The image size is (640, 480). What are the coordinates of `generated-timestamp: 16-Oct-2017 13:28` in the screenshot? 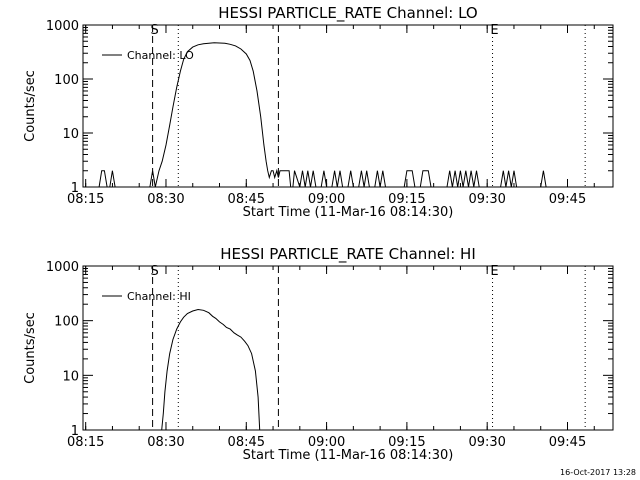 It's located at (598, 472).